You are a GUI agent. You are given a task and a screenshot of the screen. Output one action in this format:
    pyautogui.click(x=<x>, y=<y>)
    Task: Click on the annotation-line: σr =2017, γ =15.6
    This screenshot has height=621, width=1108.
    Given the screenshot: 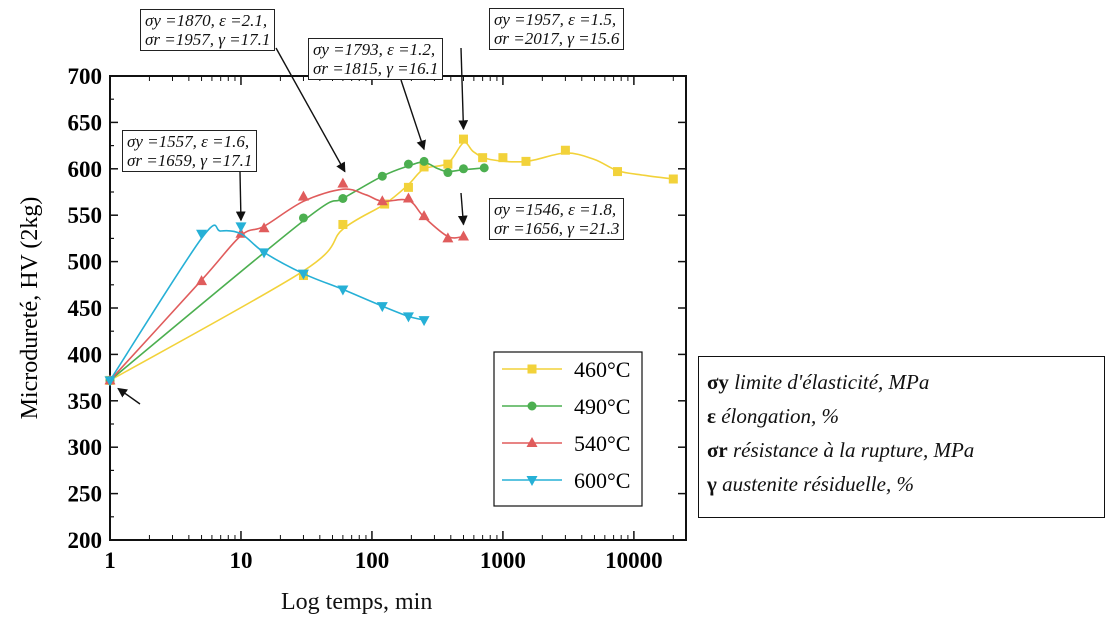 What is the action you would take?
    pyautogui.click(x=557, y=38)
    